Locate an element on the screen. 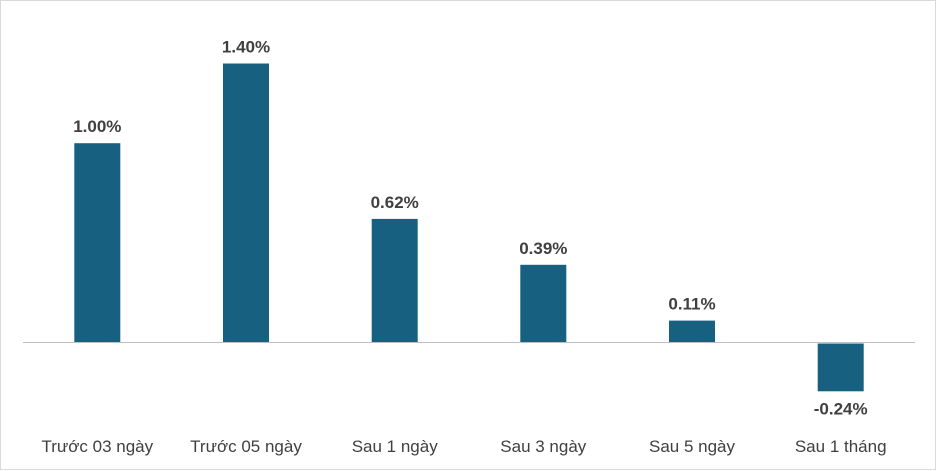 The height and width of the screenshot is (471, 936). category-label-5: Sau 5 ngày is located at coordinates (692, 446).